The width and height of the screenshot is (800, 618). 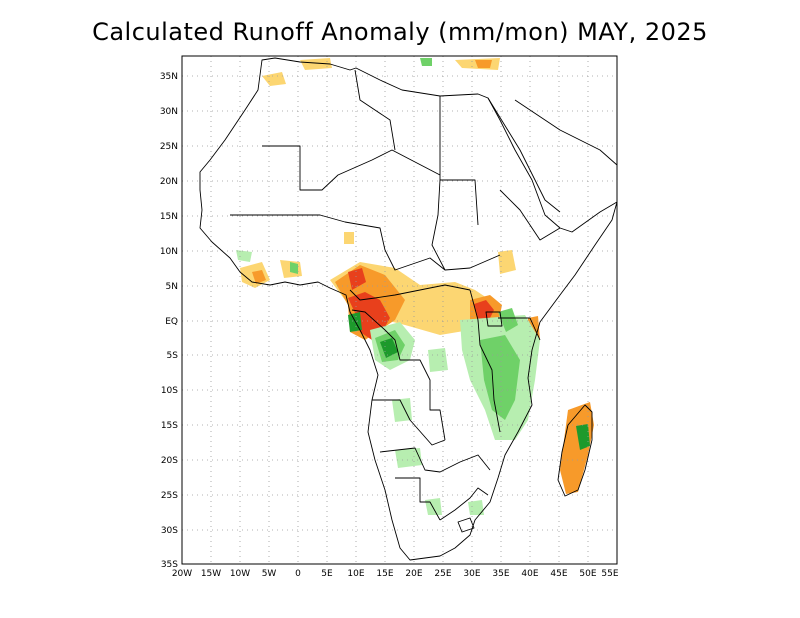 I want to click on lat-label-eq: EQ, so click(x=171, y=322).